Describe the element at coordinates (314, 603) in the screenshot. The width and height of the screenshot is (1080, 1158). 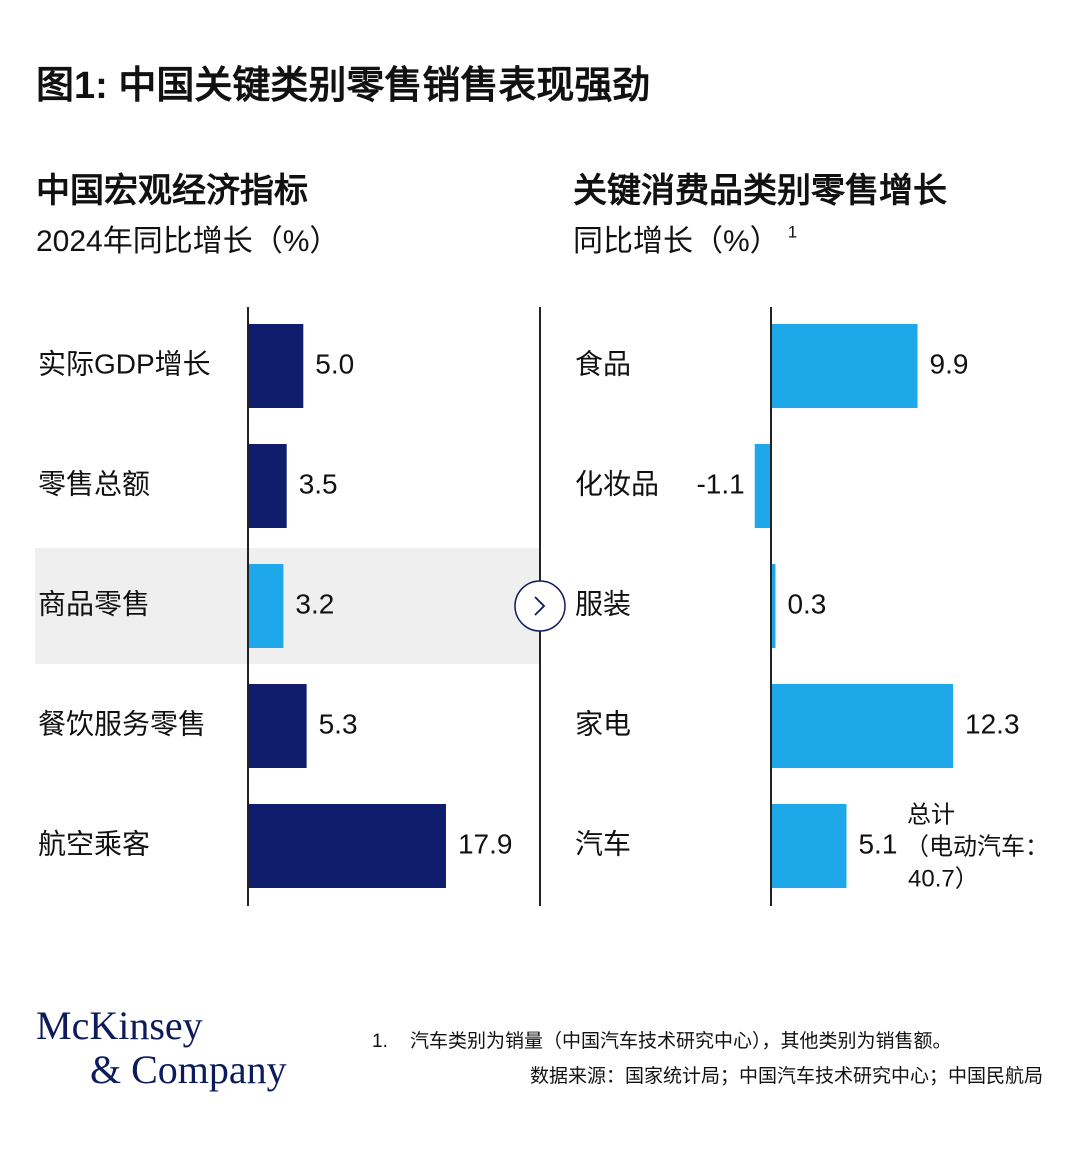
I see `value-label: 3.2` at that location.